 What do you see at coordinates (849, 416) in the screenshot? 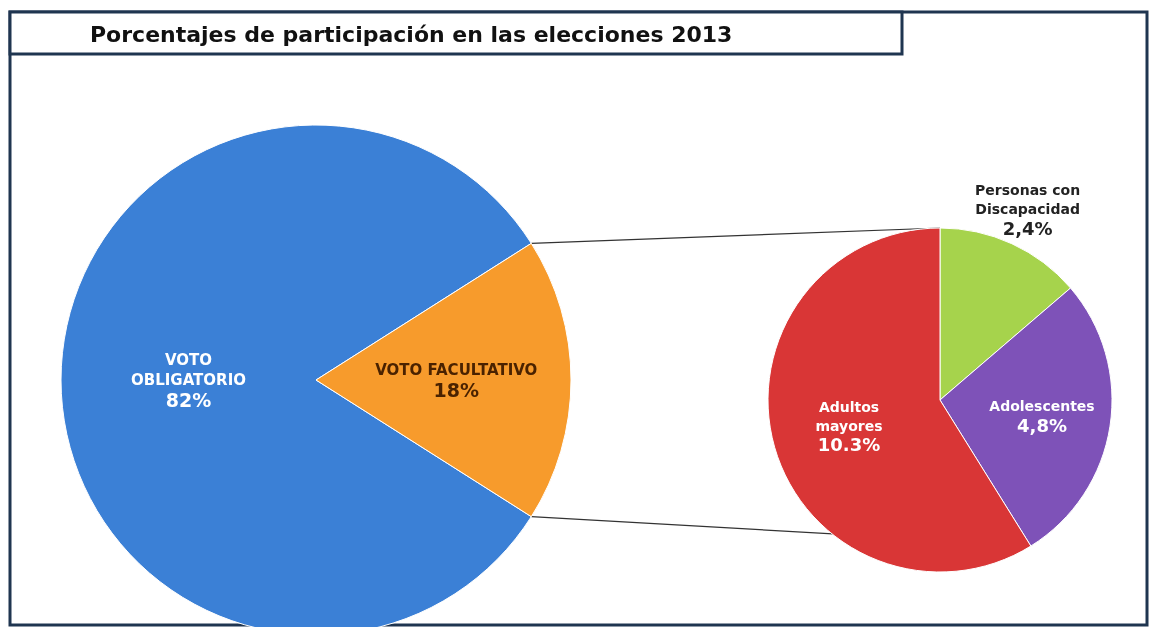
I see `slice-label: Adultos mayores` at bounding box center [849, 416].